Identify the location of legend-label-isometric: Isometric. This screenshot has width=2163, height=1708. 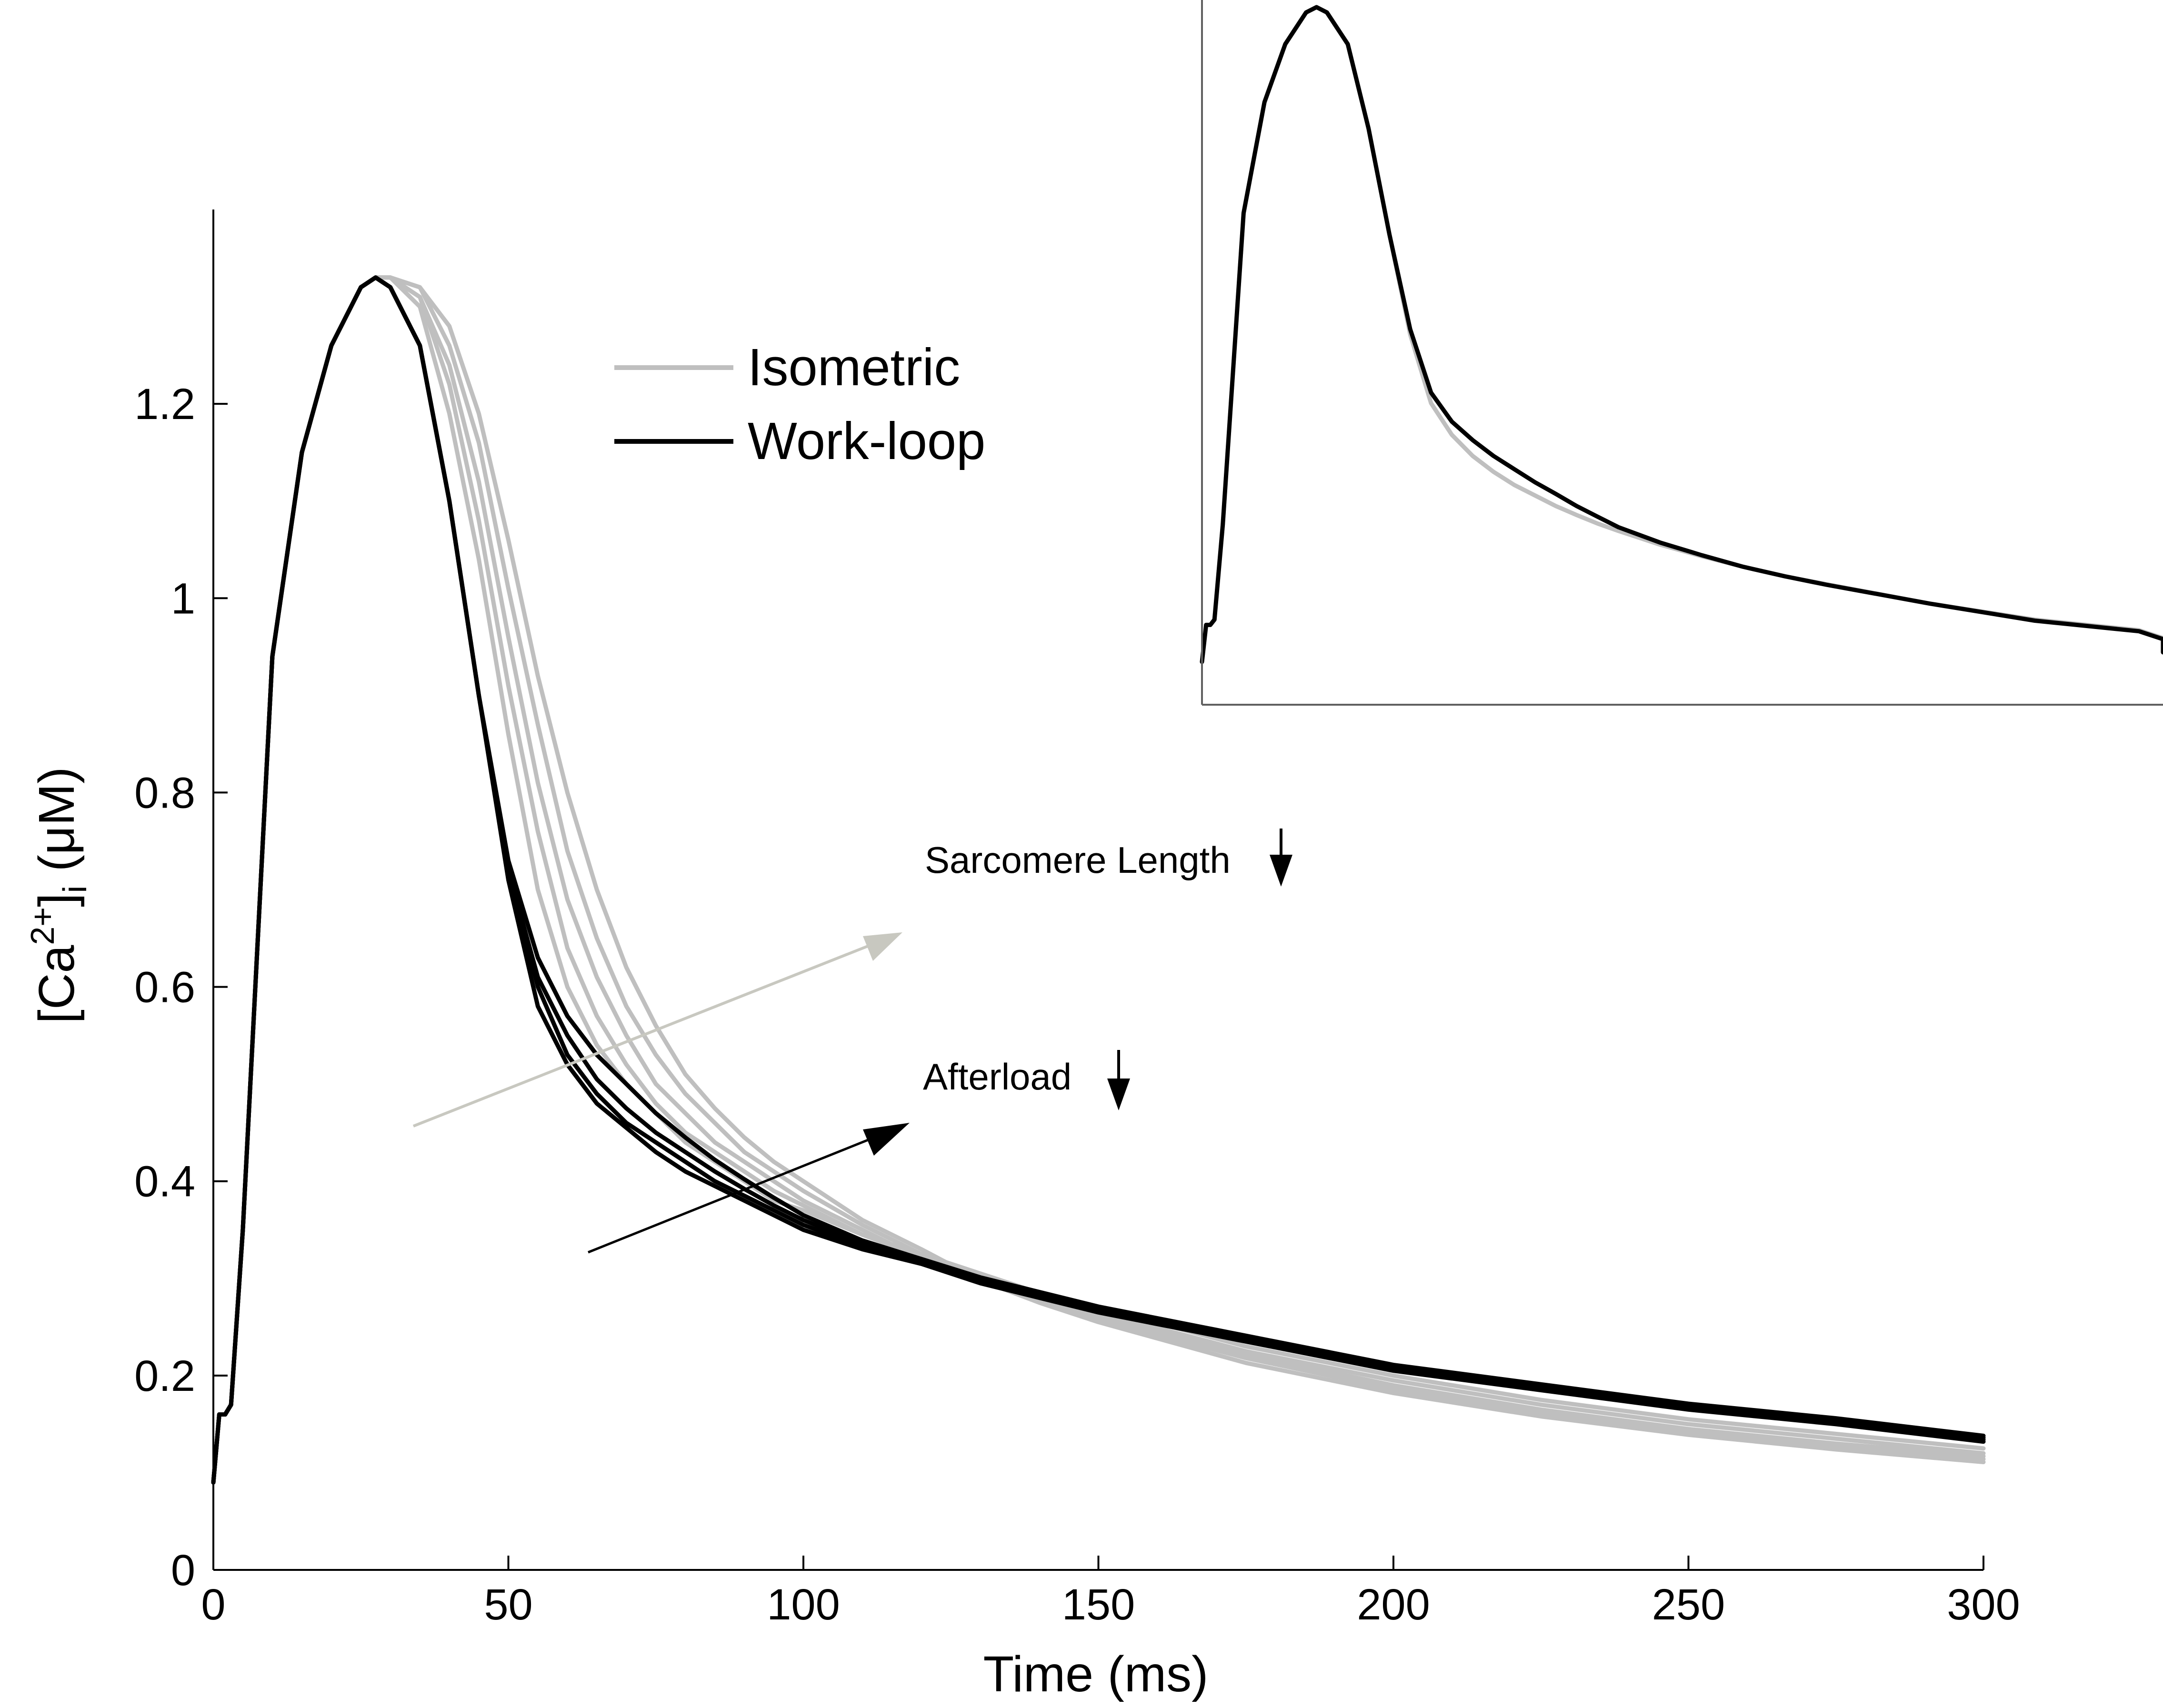
(854, 367).